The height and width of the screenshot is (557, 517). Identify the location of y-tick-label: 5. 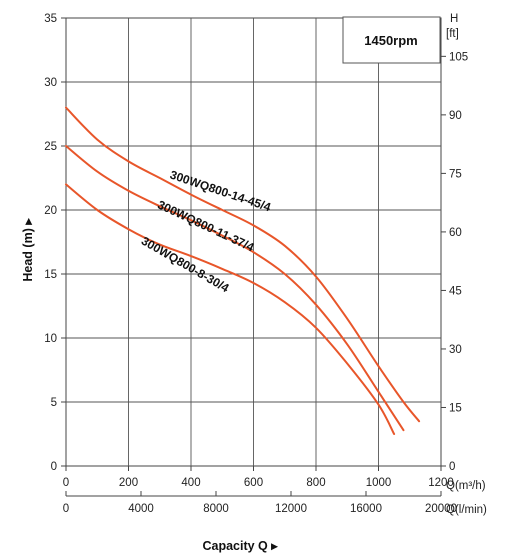
(54, 403).